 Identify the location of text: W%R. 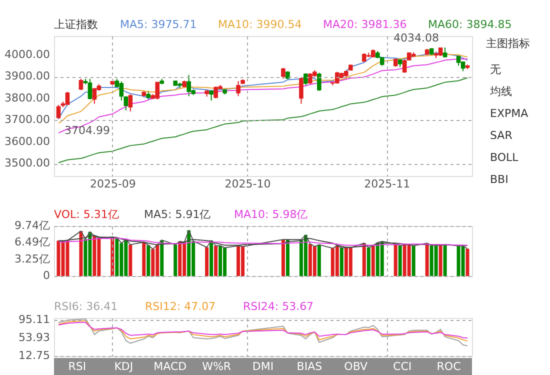
(217, 366).